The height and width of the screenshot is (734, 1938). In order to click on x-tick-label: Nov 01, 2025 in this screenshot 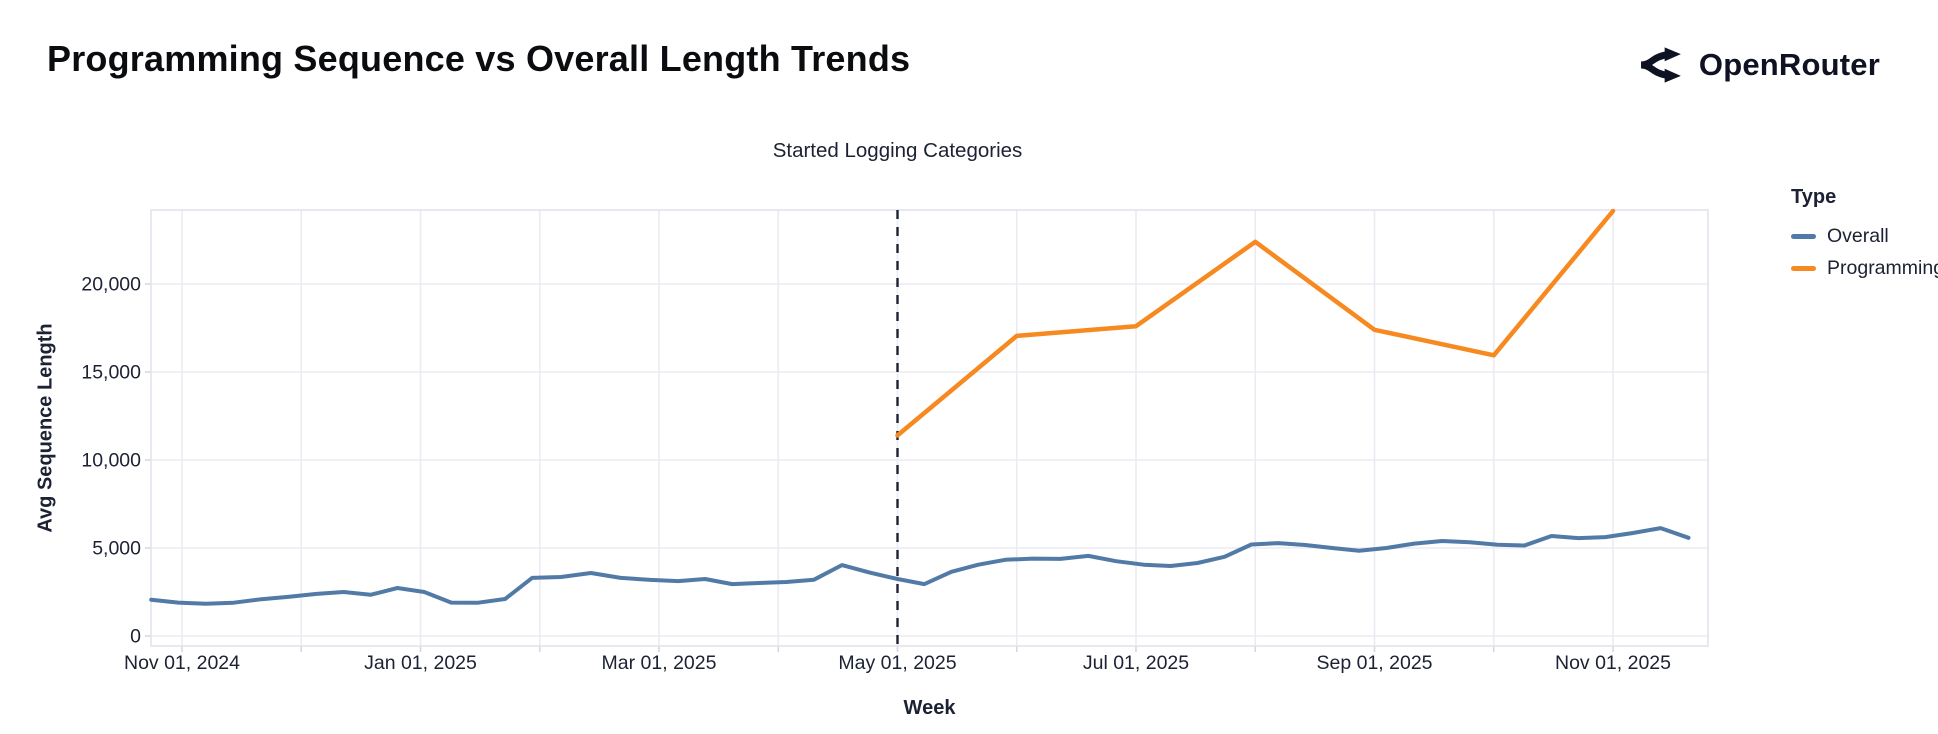, I will do `click(1613, 663)`.